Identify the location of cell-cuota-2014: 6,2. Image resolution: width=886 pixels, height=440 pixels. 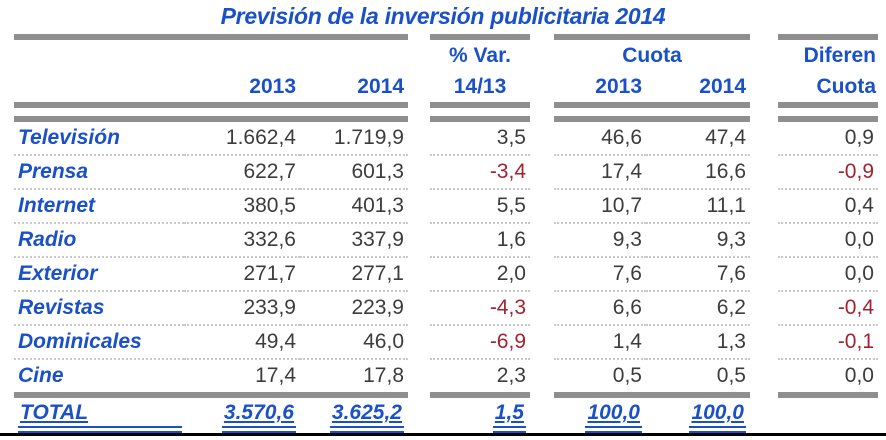
(698, 308).